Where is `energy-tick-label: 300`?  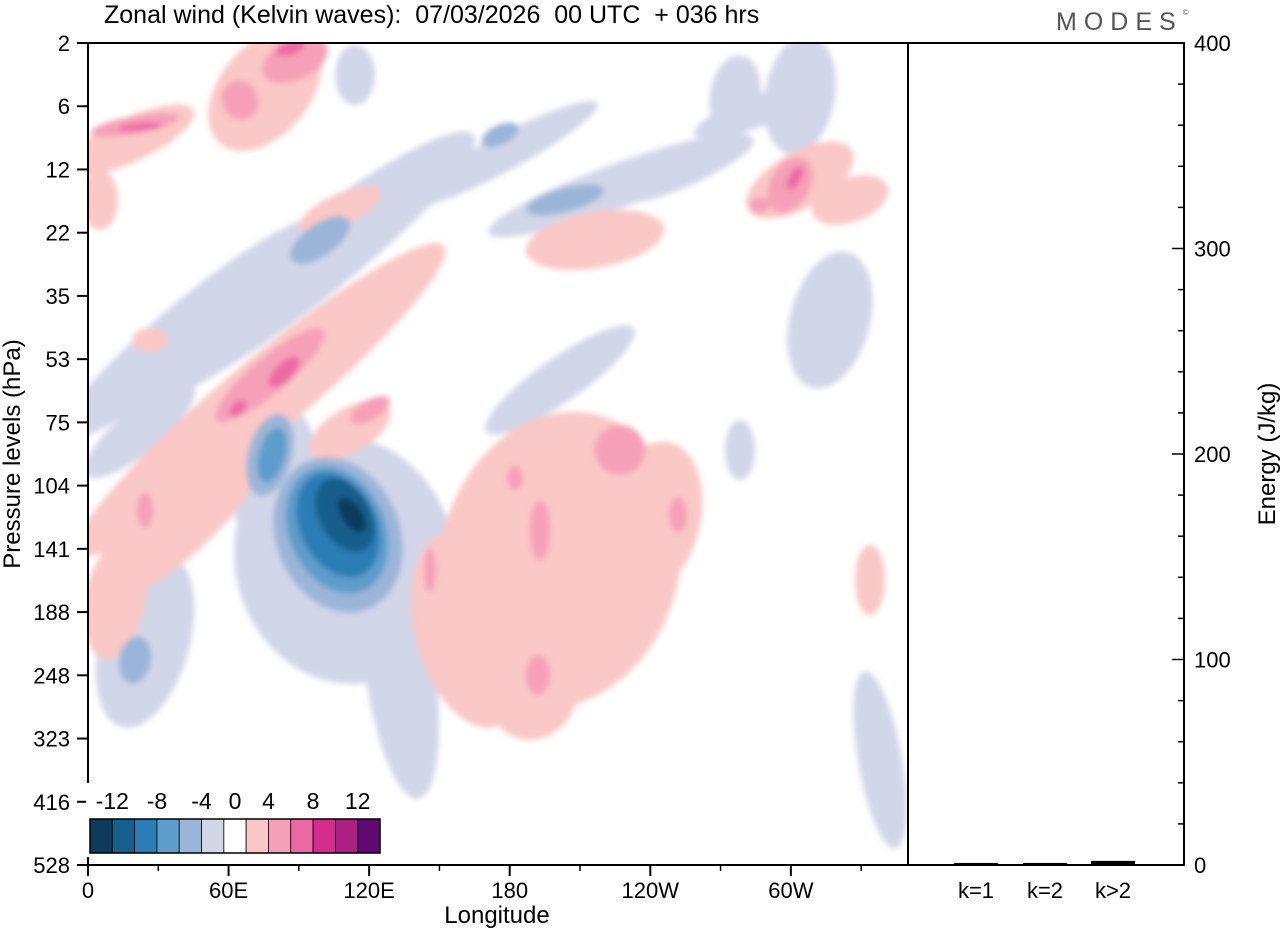 energy-tick-label: 300 is located at coordinates (1212, 249).